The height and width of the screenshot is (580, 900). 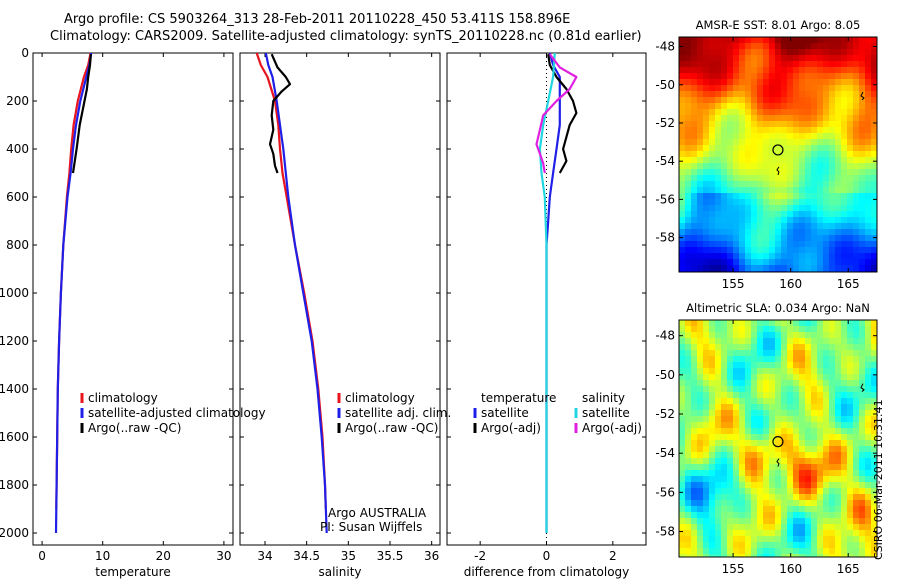 What do you see at coordinates (665, 161) in the screenshot?
I see `sst-map-lat-label: -54` at bounding box center [665, 161].